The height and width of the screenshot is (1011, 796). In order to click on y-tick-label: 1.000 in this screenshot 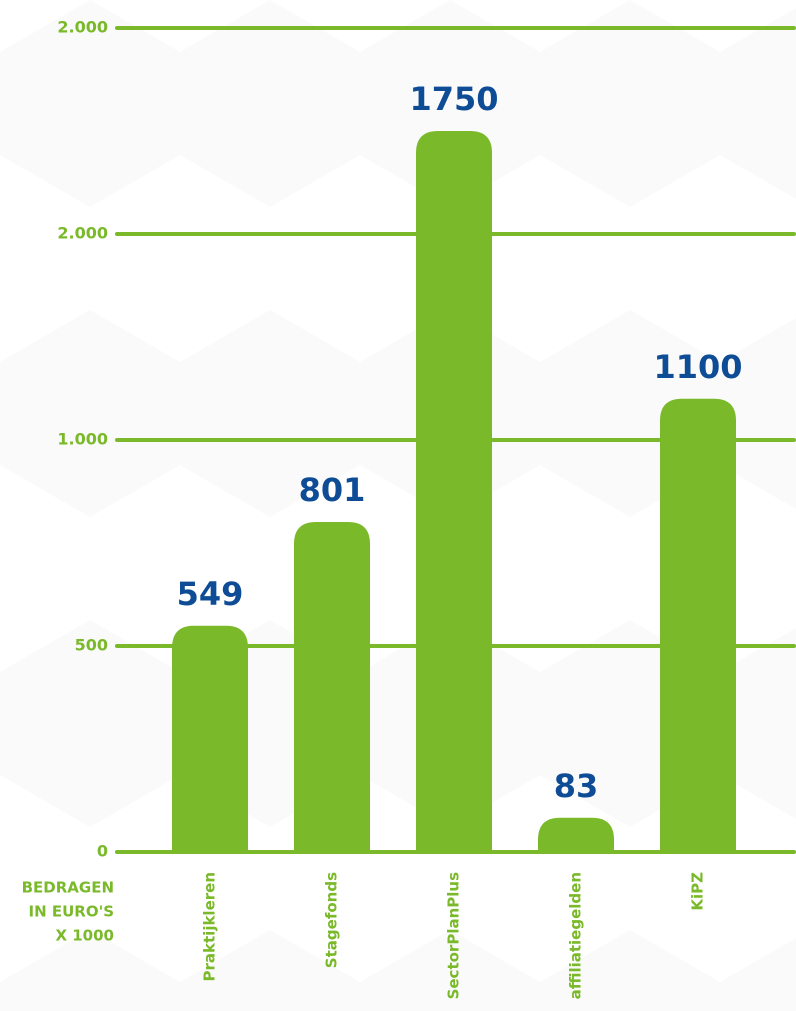, I will do `click(82, 439)`.